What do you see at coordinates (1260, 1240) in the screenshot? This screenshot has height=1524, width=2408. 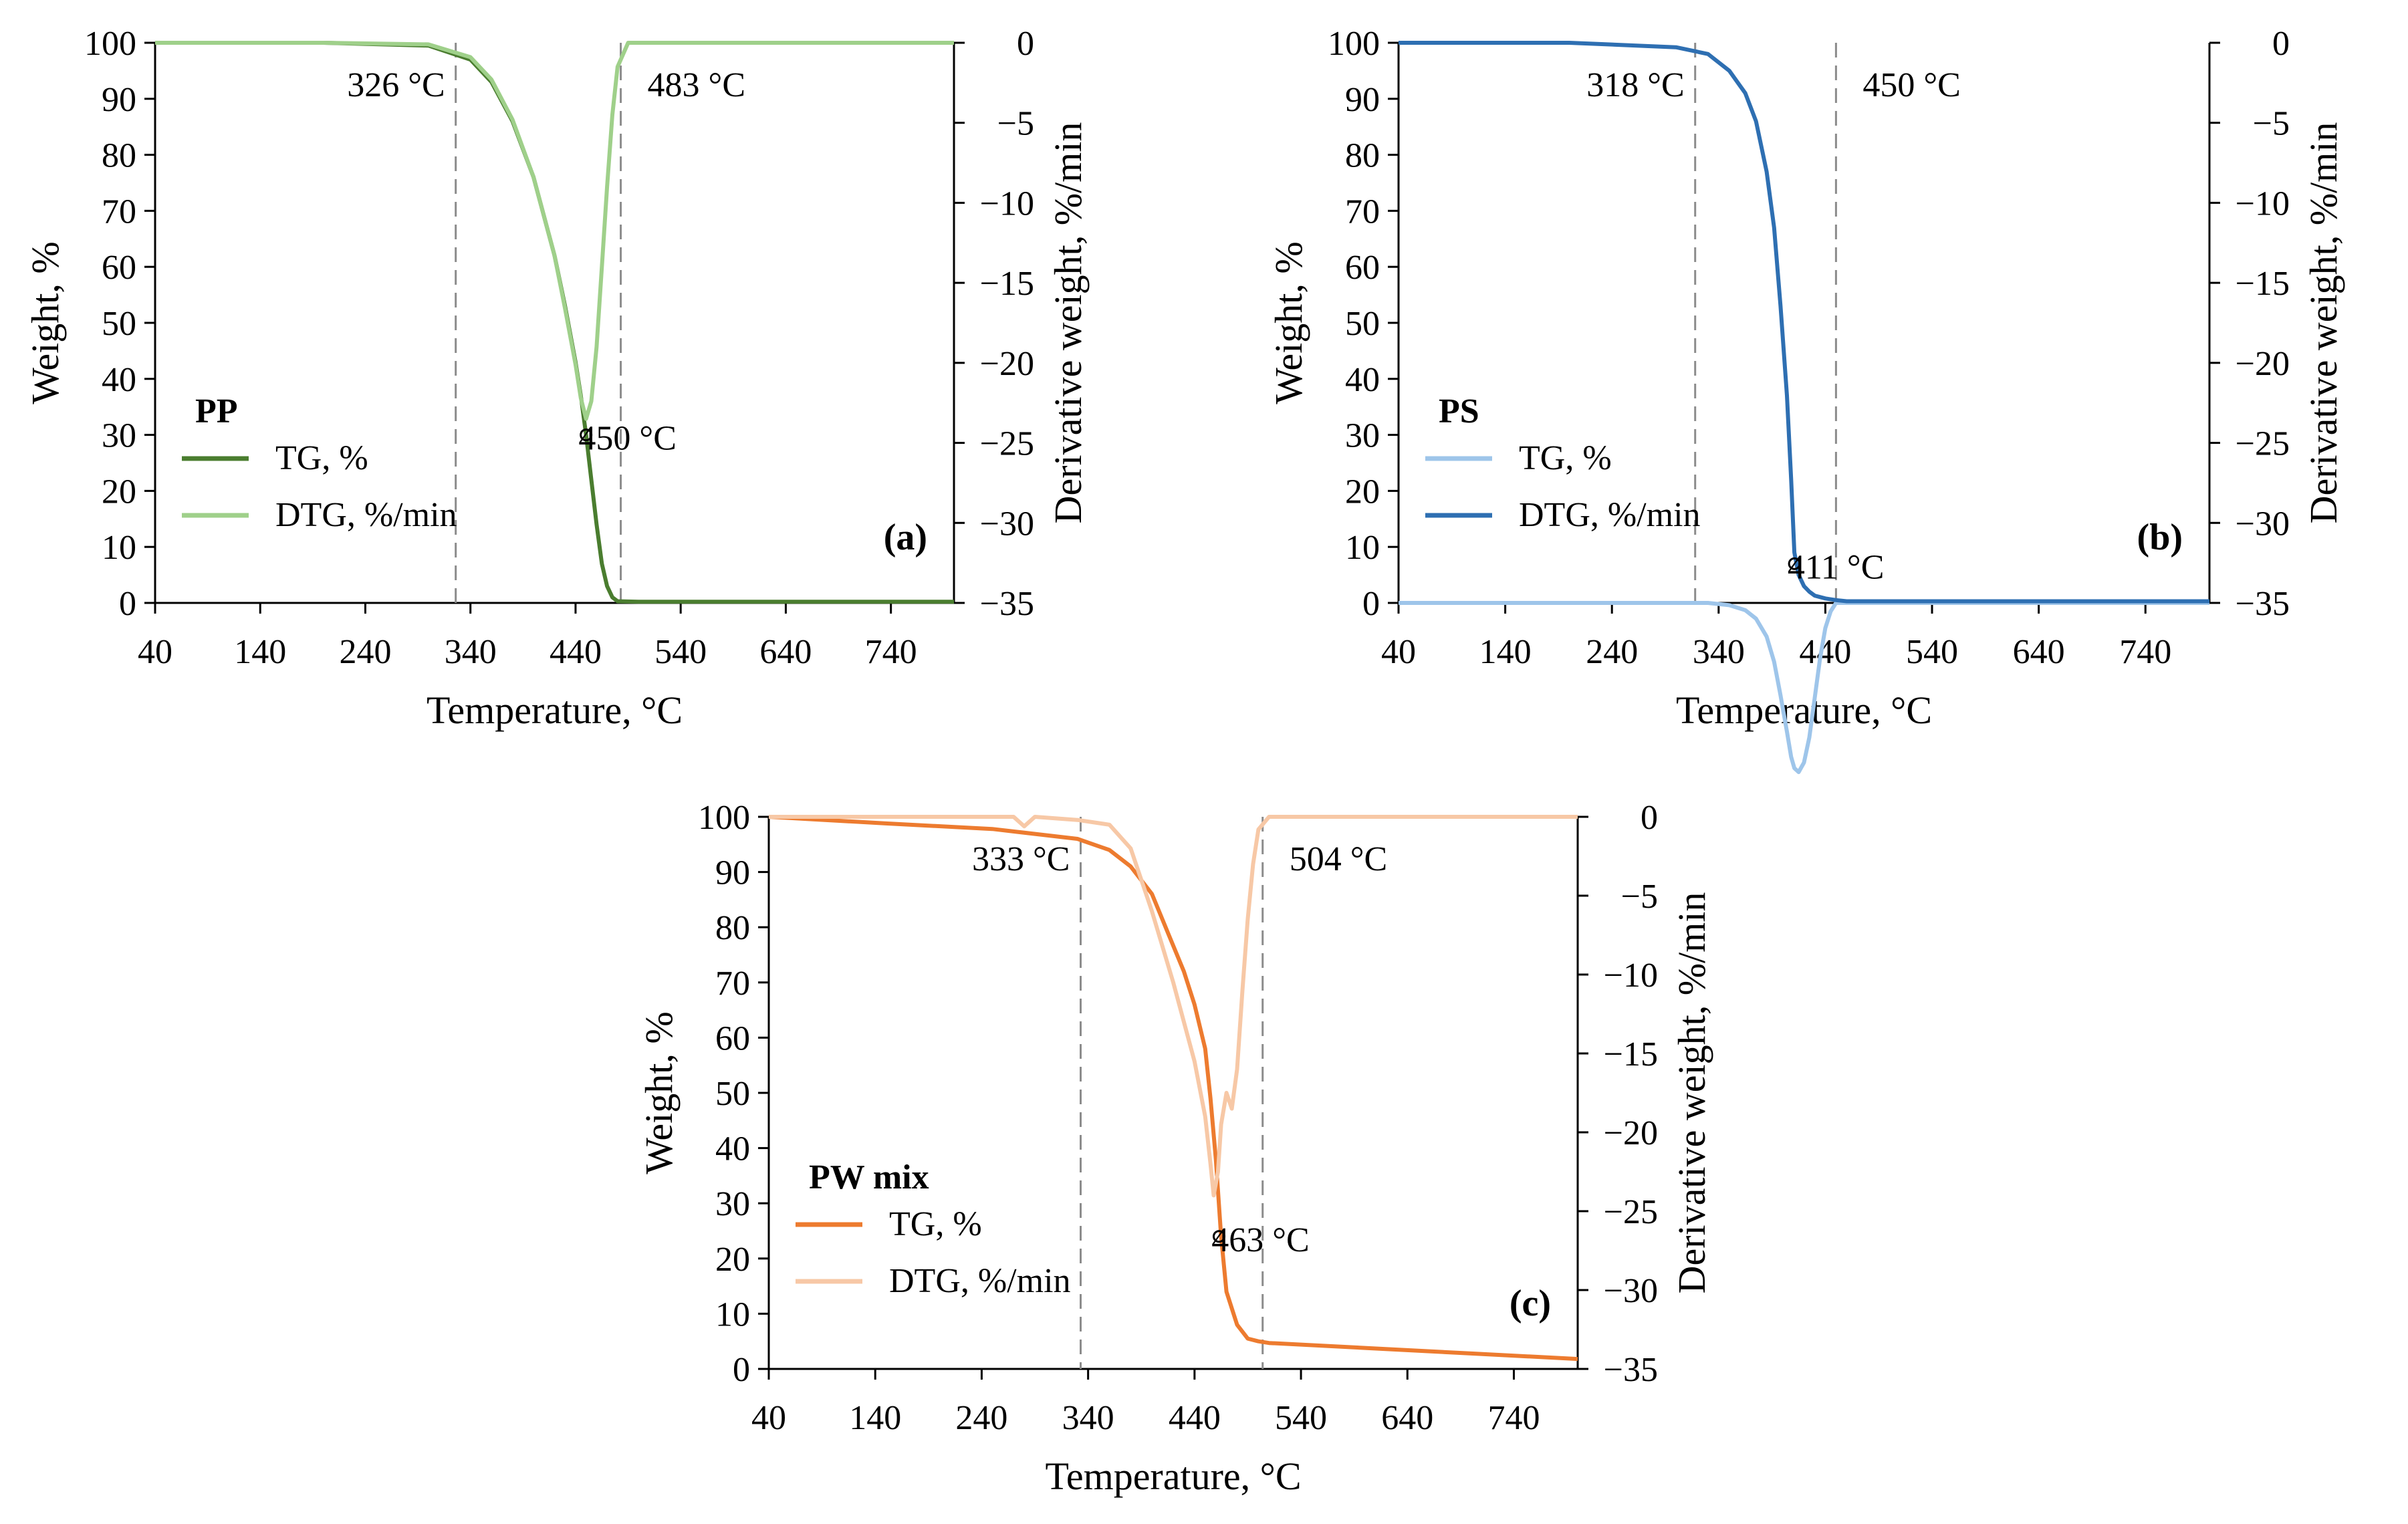 I see `peak-label: 463 °C` at bounding box center [1260, 1240].